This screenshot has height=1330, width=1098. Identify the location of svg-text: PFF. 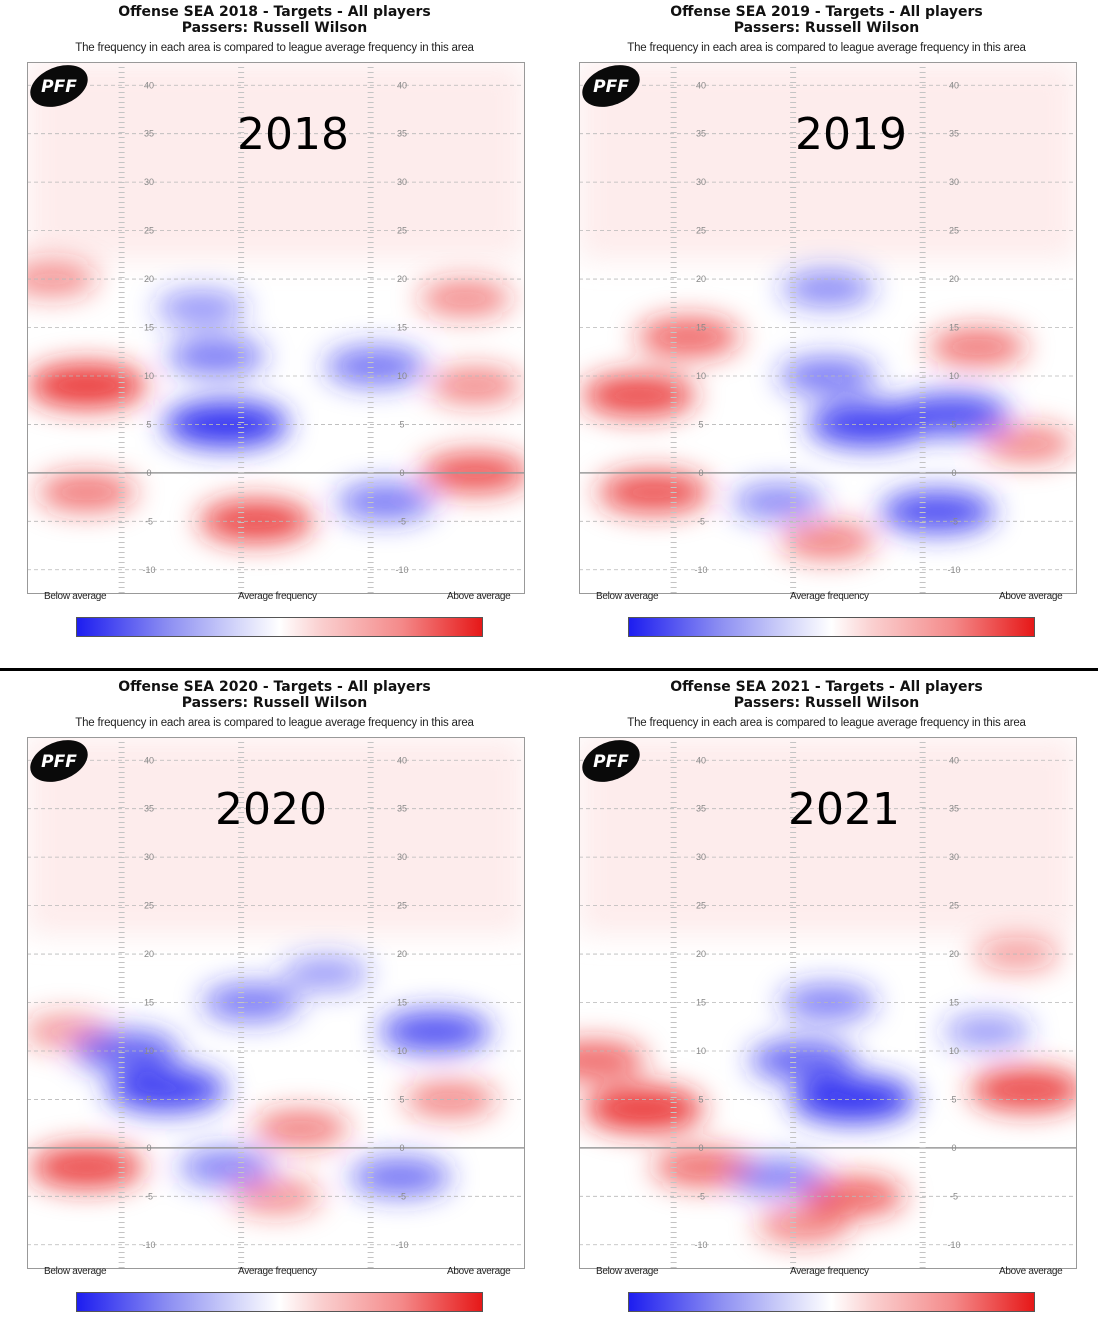
(611, 87).